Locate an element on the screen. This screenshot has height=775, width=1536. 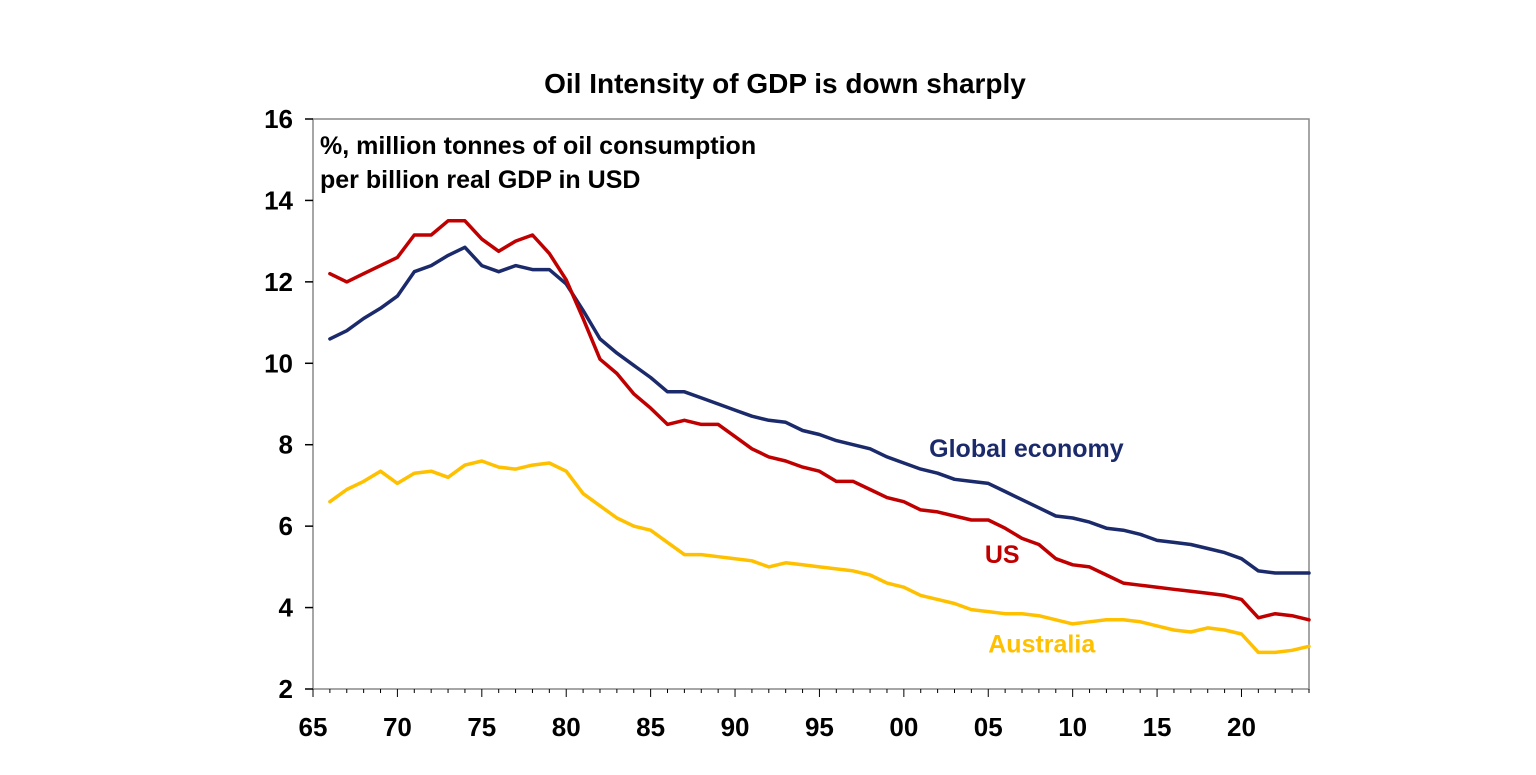
series-labels: Global economy US Australia is located at coordinates (1026, 546).